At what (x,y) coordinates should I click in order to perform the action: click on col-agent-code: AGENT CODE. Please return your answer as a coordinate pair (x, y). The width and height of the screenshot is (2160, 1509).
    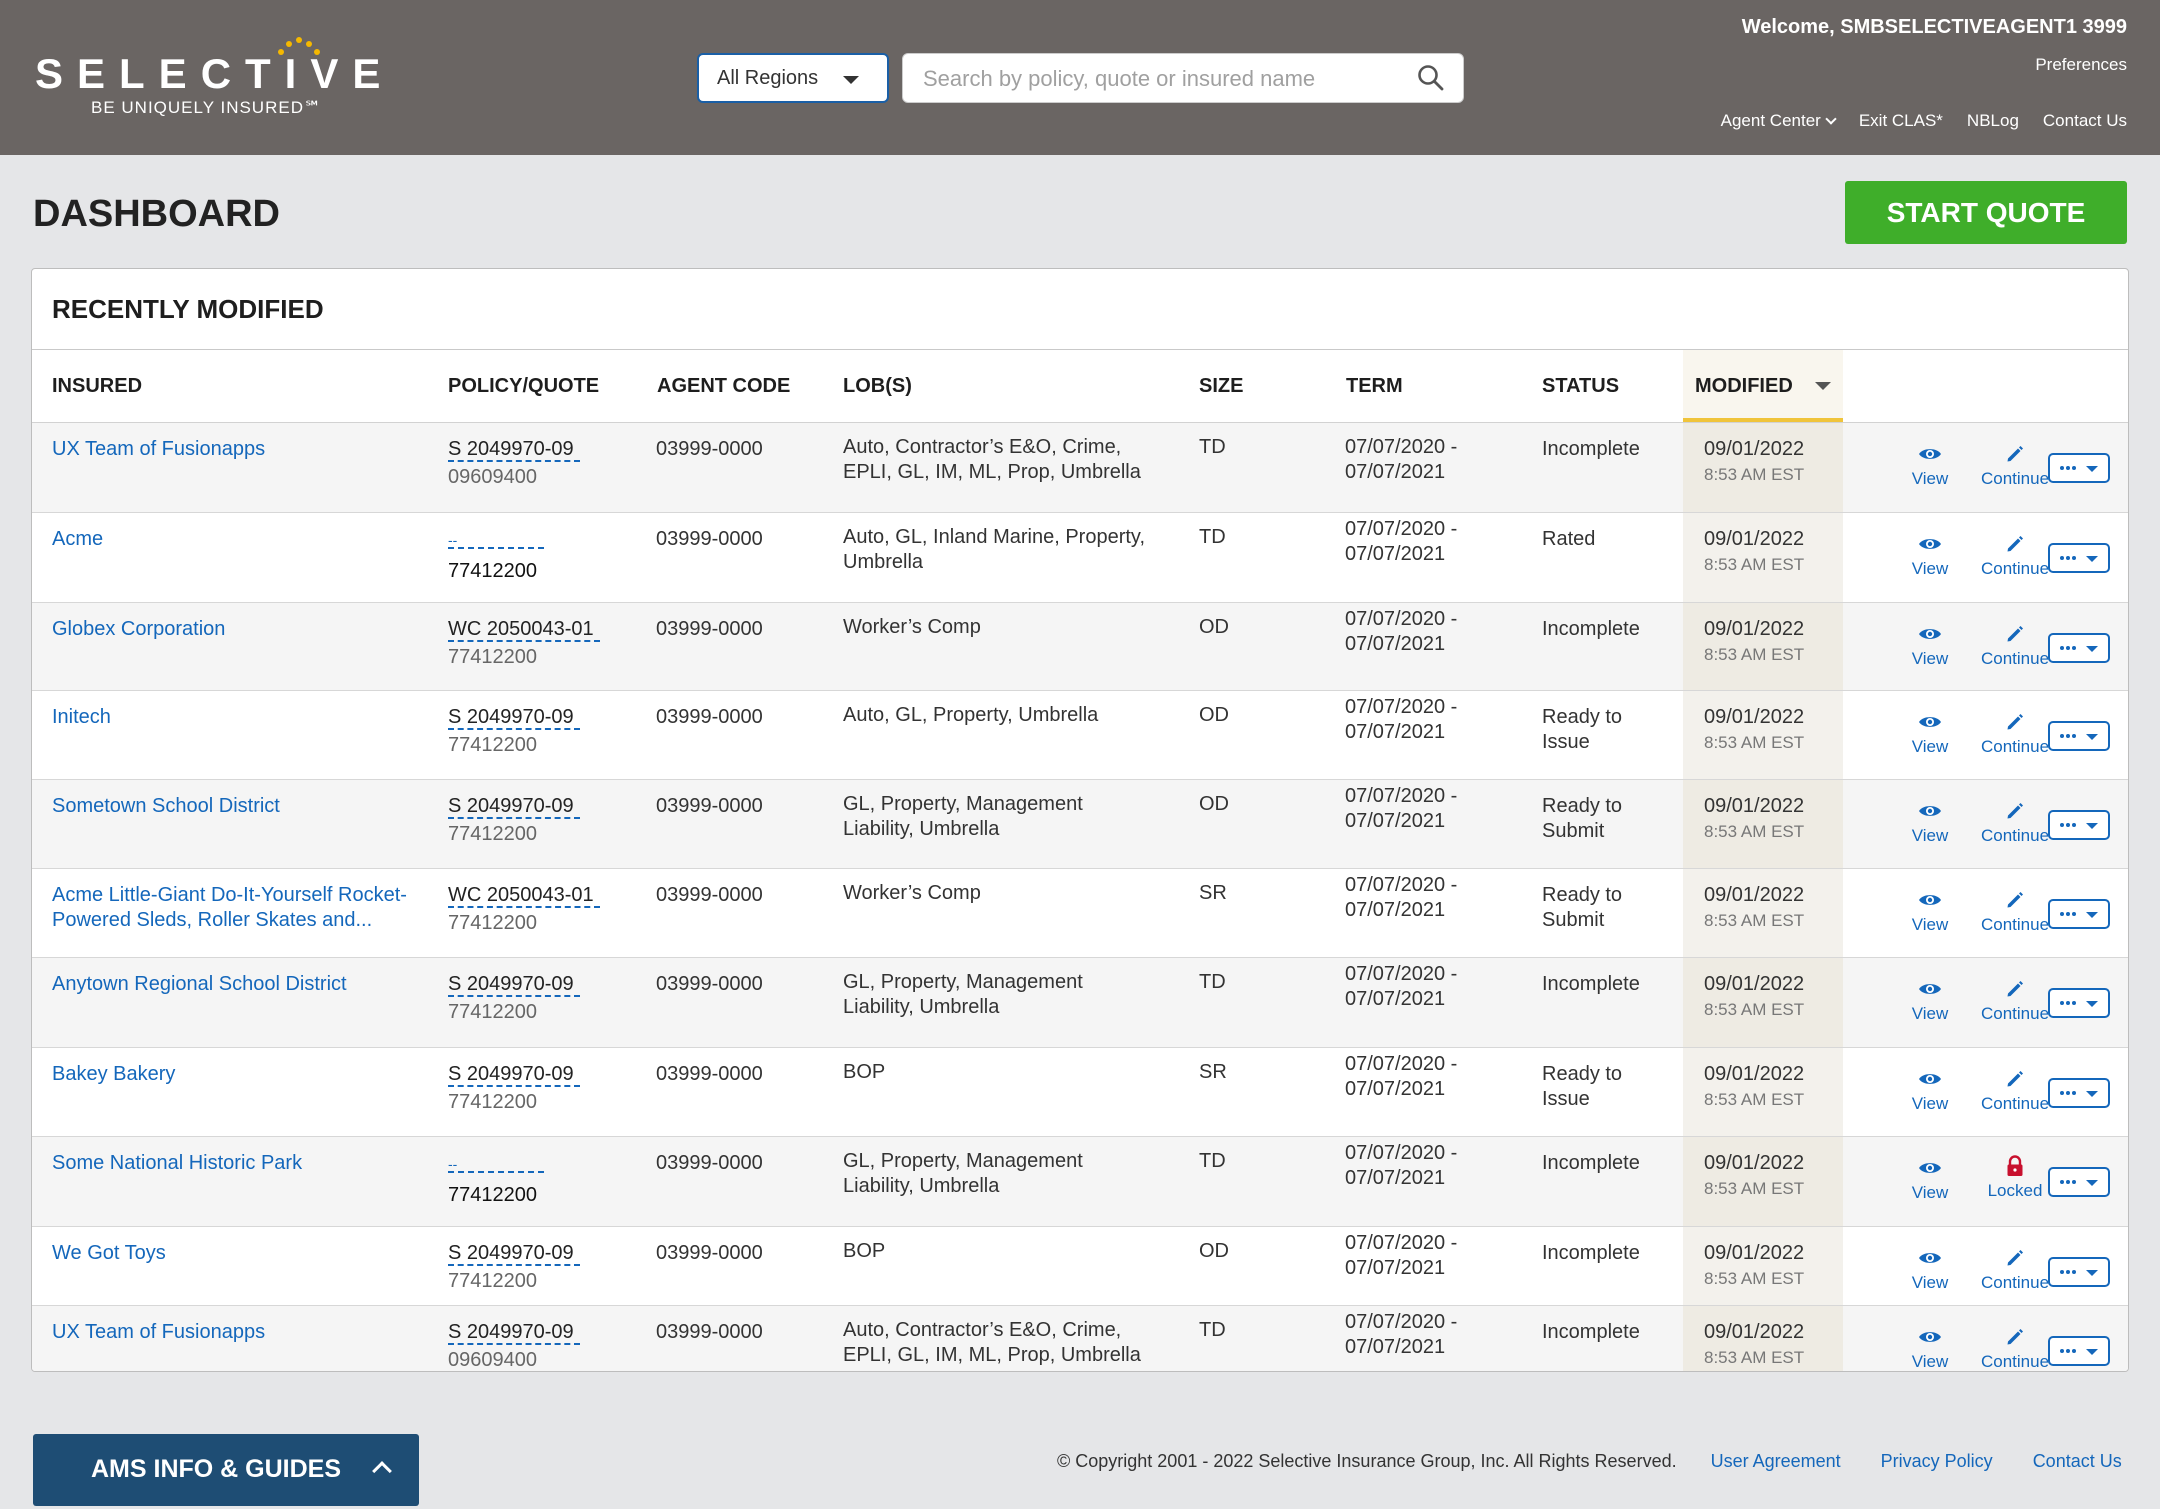
    Looking at the image, I should click on (724, 386).